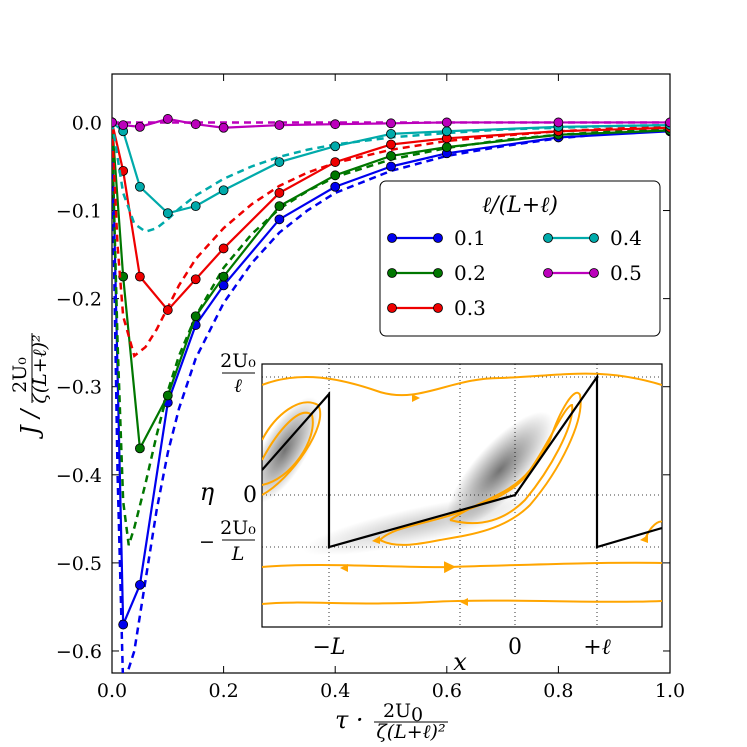 Image resolution: width=747 pixels, height=747 pixels. I want to click on legend-label: 0.5, so click(626, 273).